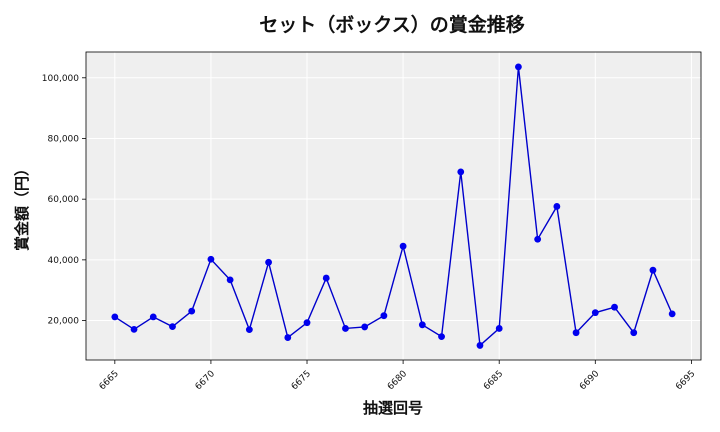 This screenshot has height=432, width=720. What do you see at coordinates (397, 380) in the screenshot?
I see `x-tick-label: 6680` at bounding box center [397, 380].